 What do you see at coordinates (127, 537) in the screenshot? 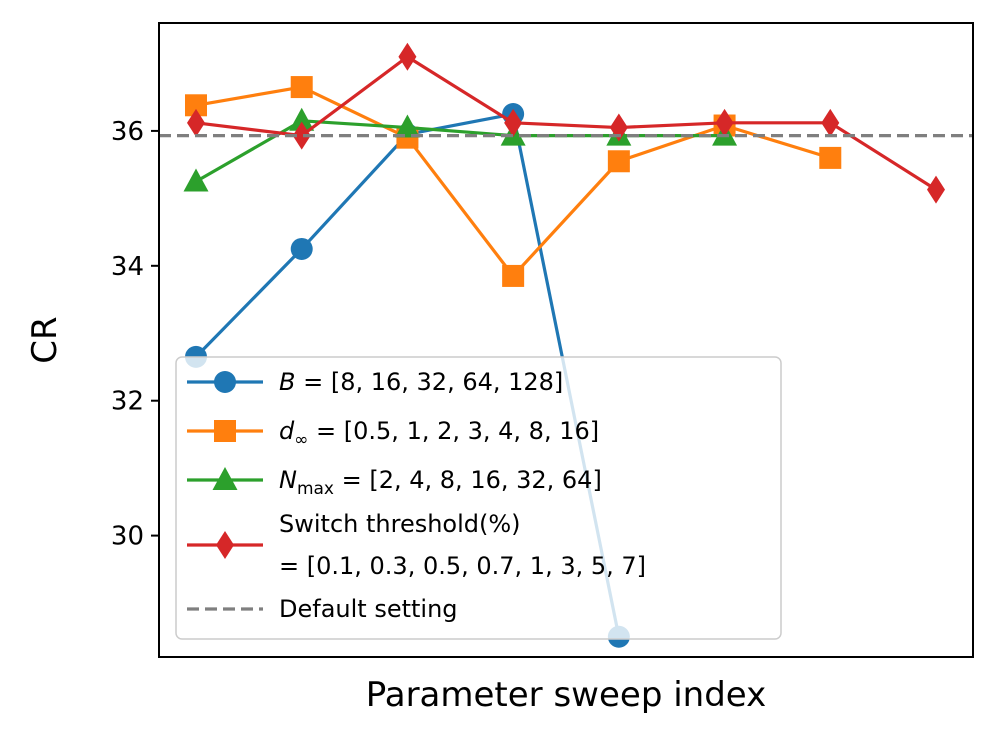
I see `y-tick-label: 30` at bounding box center [127, 537].